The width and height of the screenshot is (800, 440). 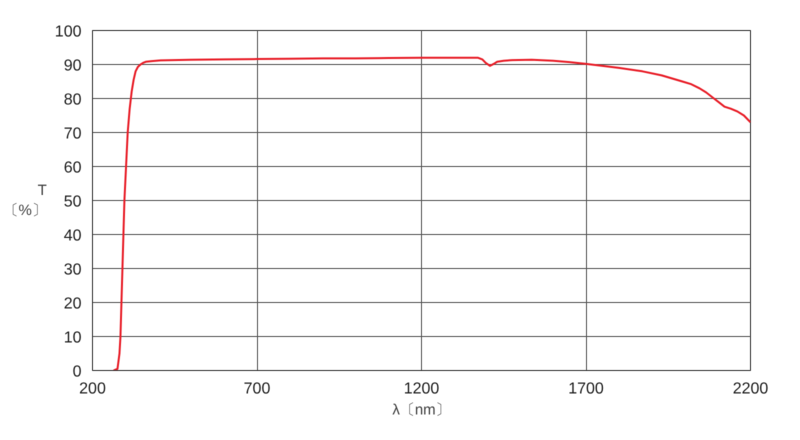 I want to click on y-tick-label: 70, so click(x=73, y=134).